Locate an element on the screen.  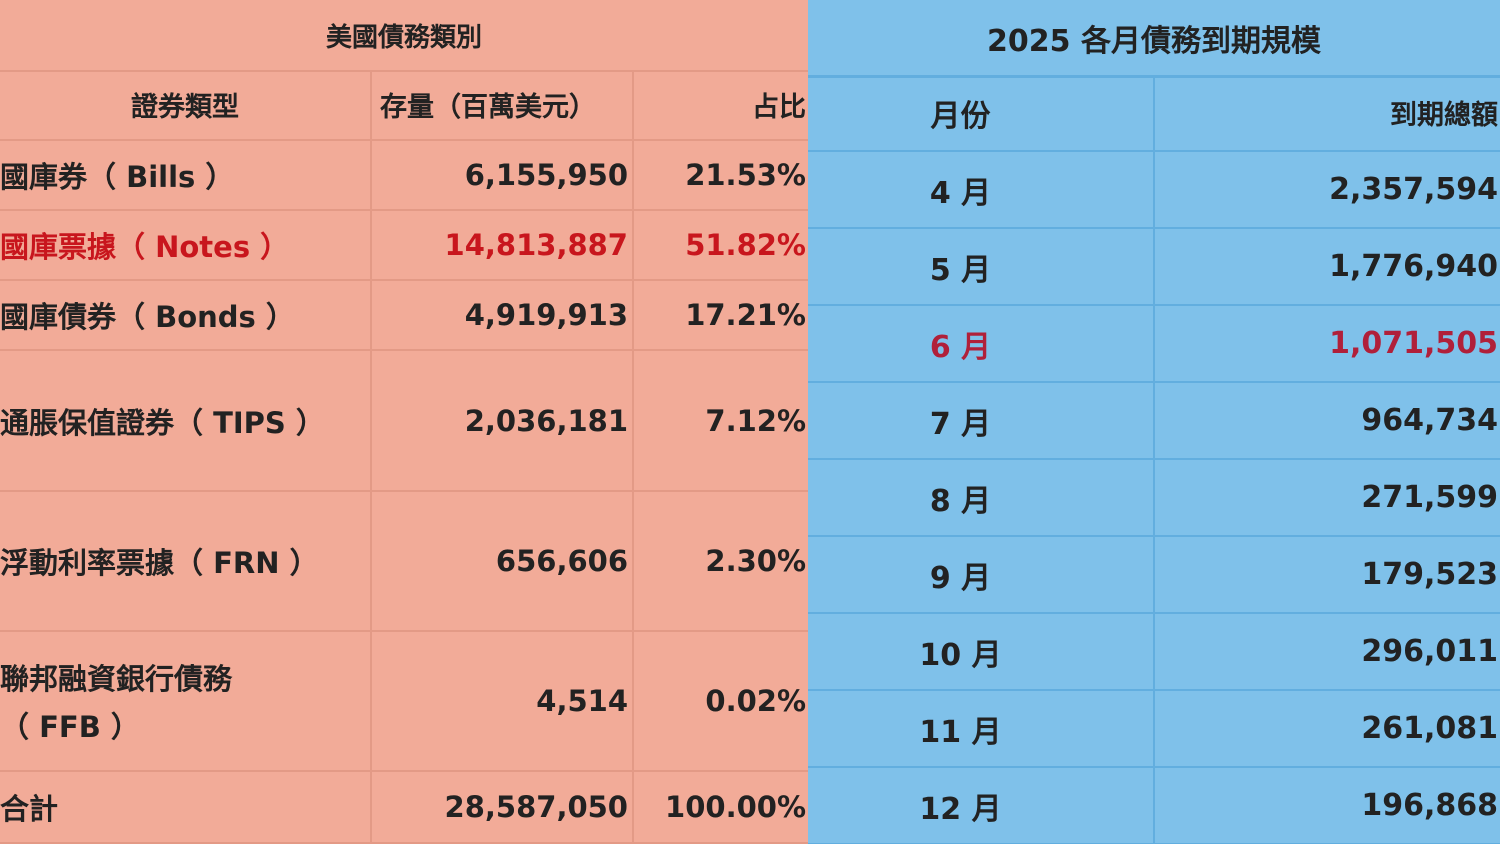
security-type-cell: 國庫債券（ Bonds ） is located at coordinates (186, 315).